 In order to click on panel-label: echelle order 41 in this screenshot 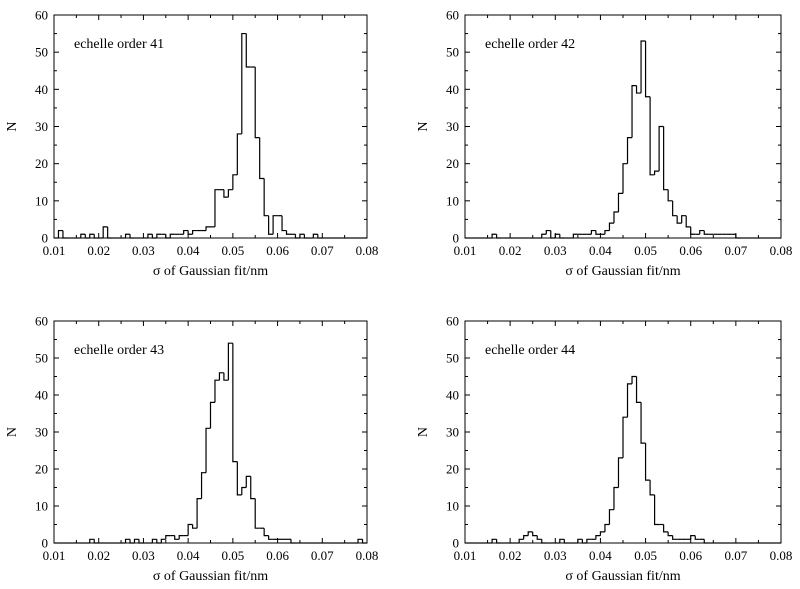, I will do `click(119, 44)`.